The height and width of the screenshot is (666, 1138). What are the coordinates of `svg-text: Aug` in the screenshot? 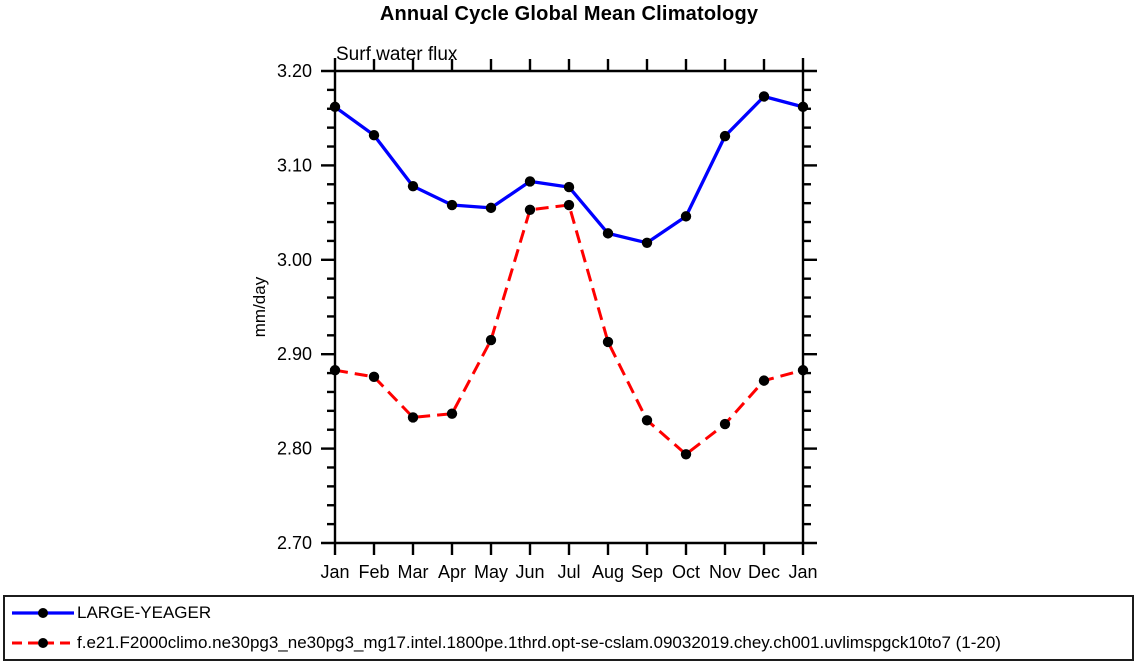 It's located at (608, 572).